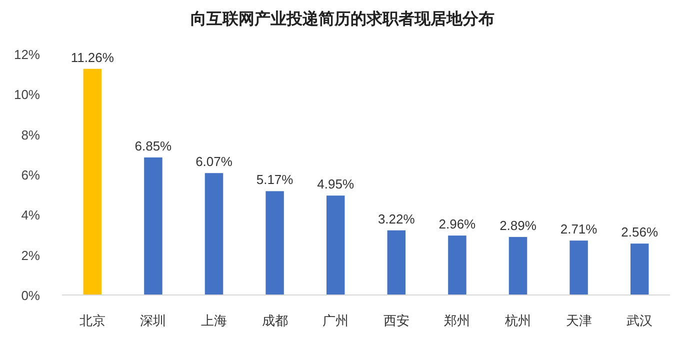 The height and width of the screenshot is (339, 685). What do you see at coordinates (30, 295) in the screenshot?
I see `y-tick-label: 0%` at bounding box center [30, 295].